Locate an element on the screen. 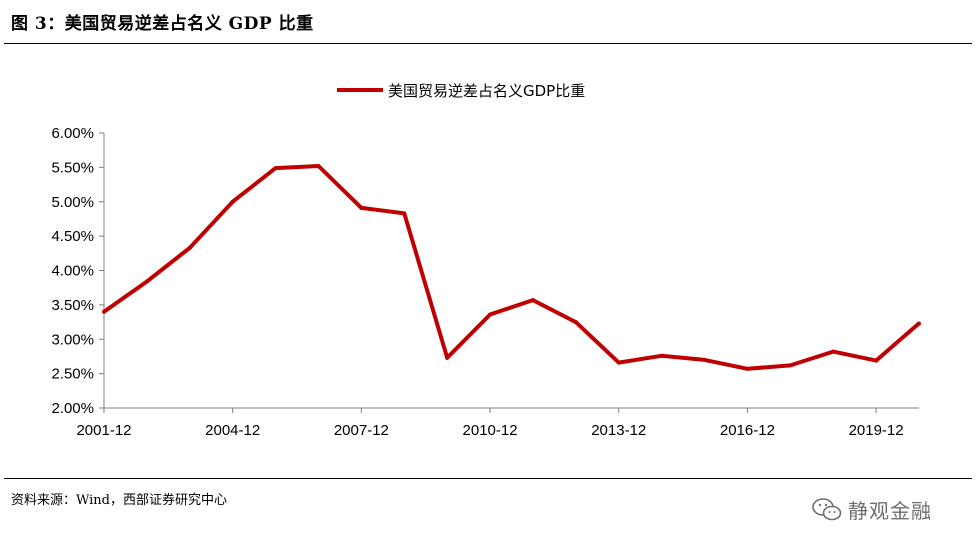 This screenshot has height=551, width=979. y-tick-label: 4.50% is located at coordinates (72, 236).